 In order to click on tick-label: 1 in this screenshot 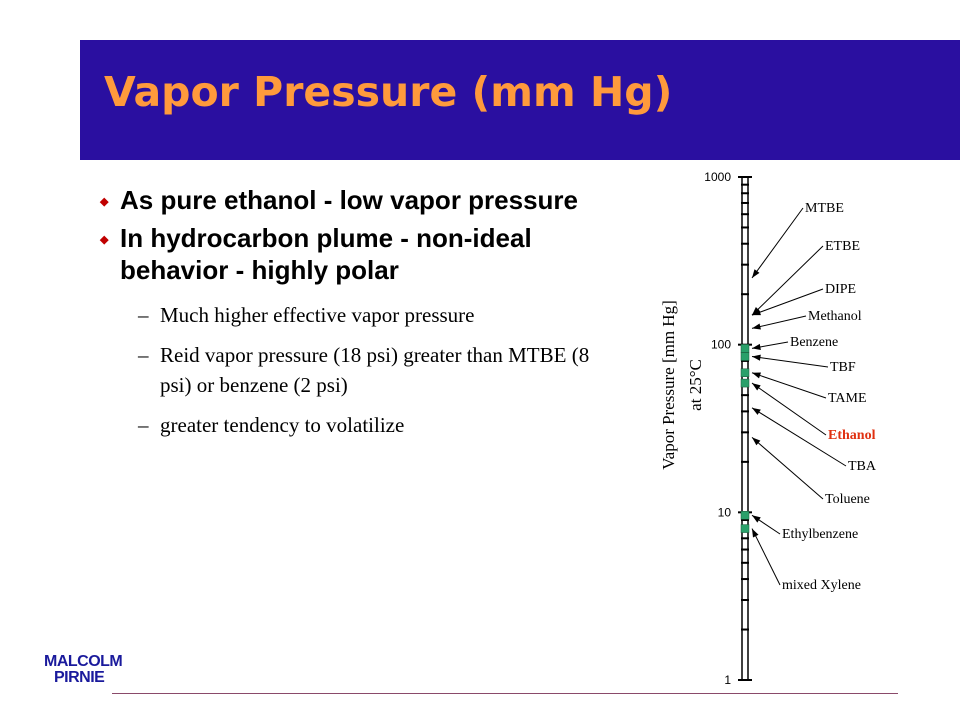, I will do `click(727, 680)`.